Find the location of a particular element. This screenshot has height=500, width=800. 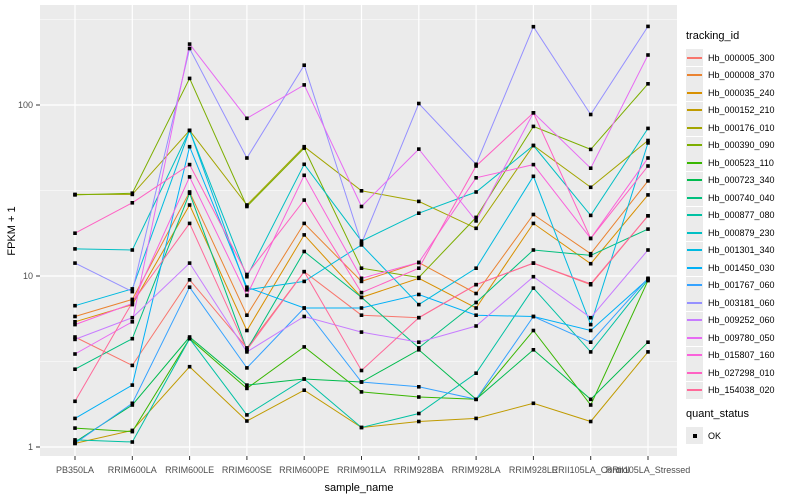

legend-item-label: Hb_000723_340 is located at coordinates (741, 180).